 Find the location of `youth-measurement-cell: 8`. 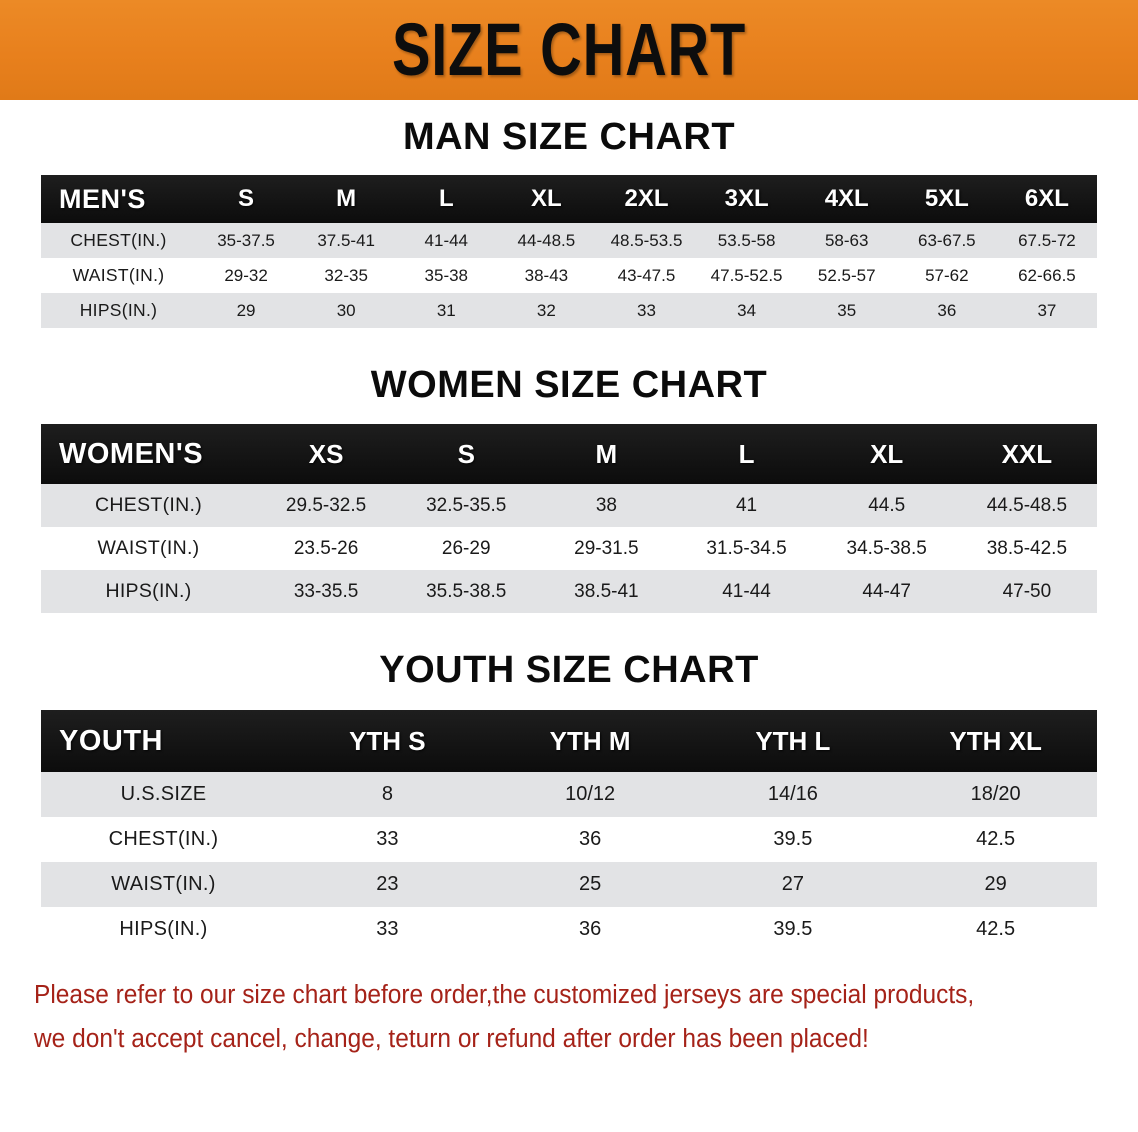

youth-measurement-cell: 8 is located at coordinates (387, 794).